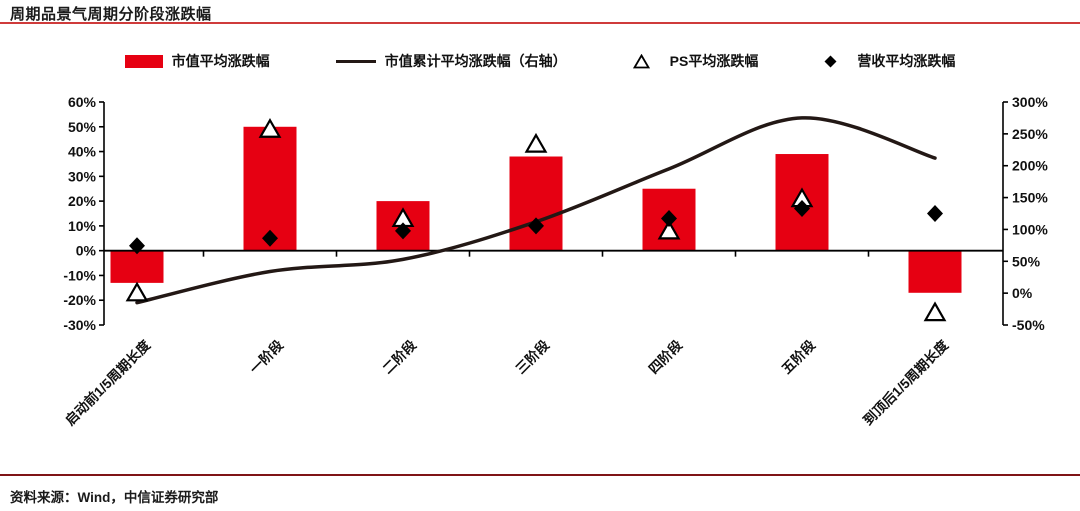 The width and height of the screenshot is (1080, 511). What do you see at coordinates (1030, 229) in the screenshot?
I see `right-axis-tick-label: 100%` at bounding box center [1030, 229].